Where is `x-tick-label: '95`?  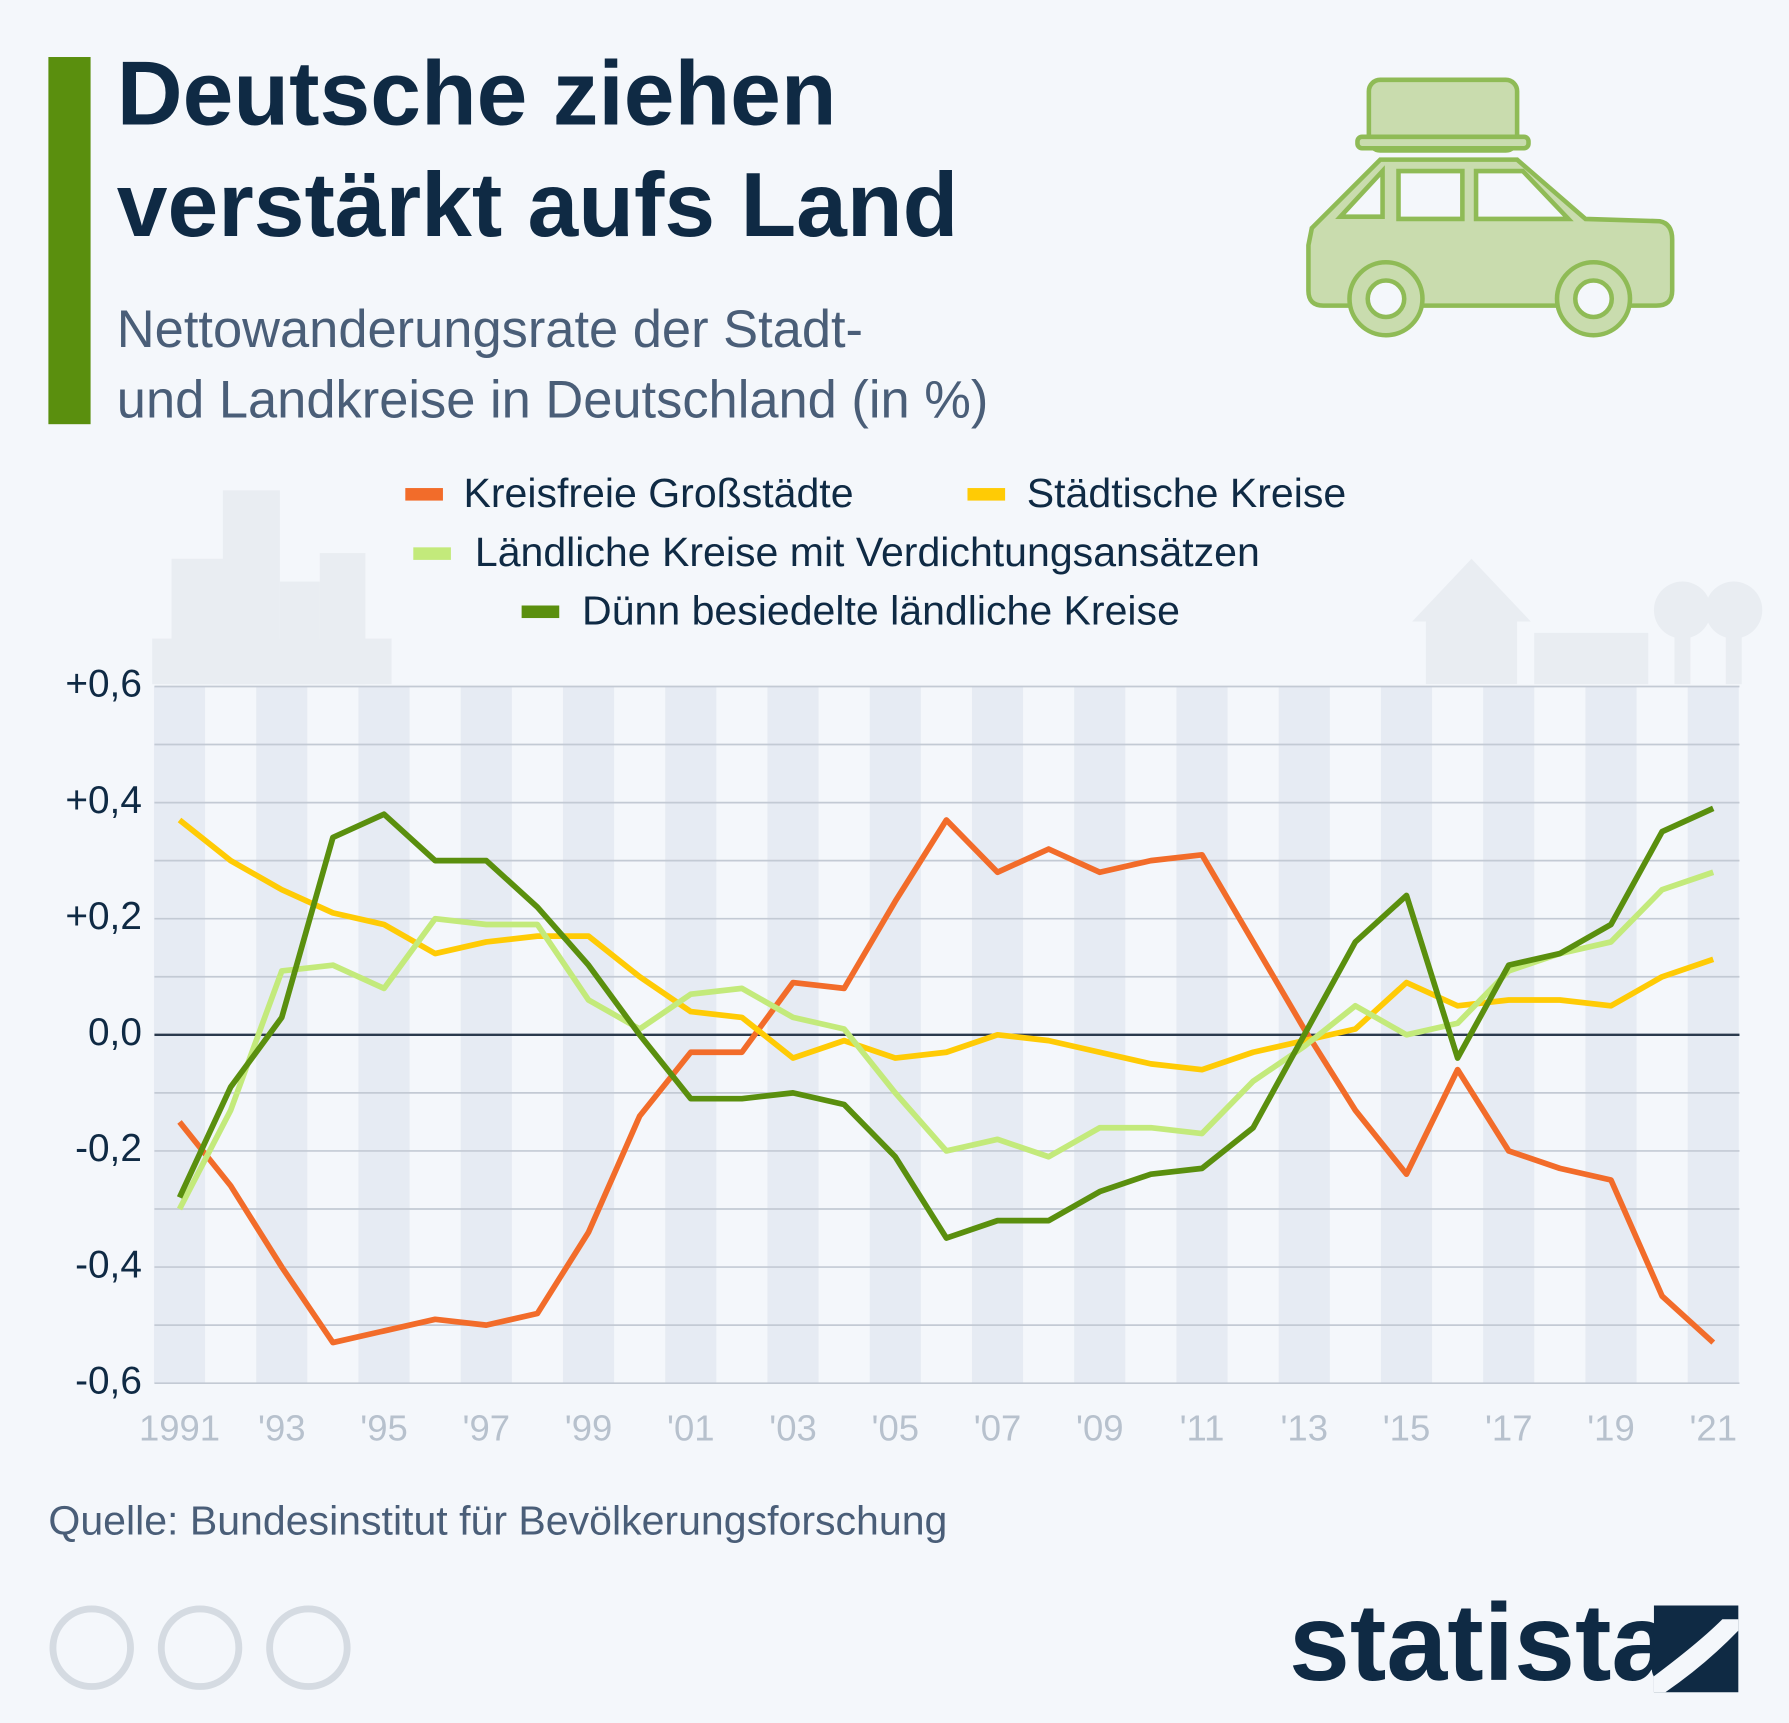 x-tick-label: '95 is located at coordinates (384, 1428).